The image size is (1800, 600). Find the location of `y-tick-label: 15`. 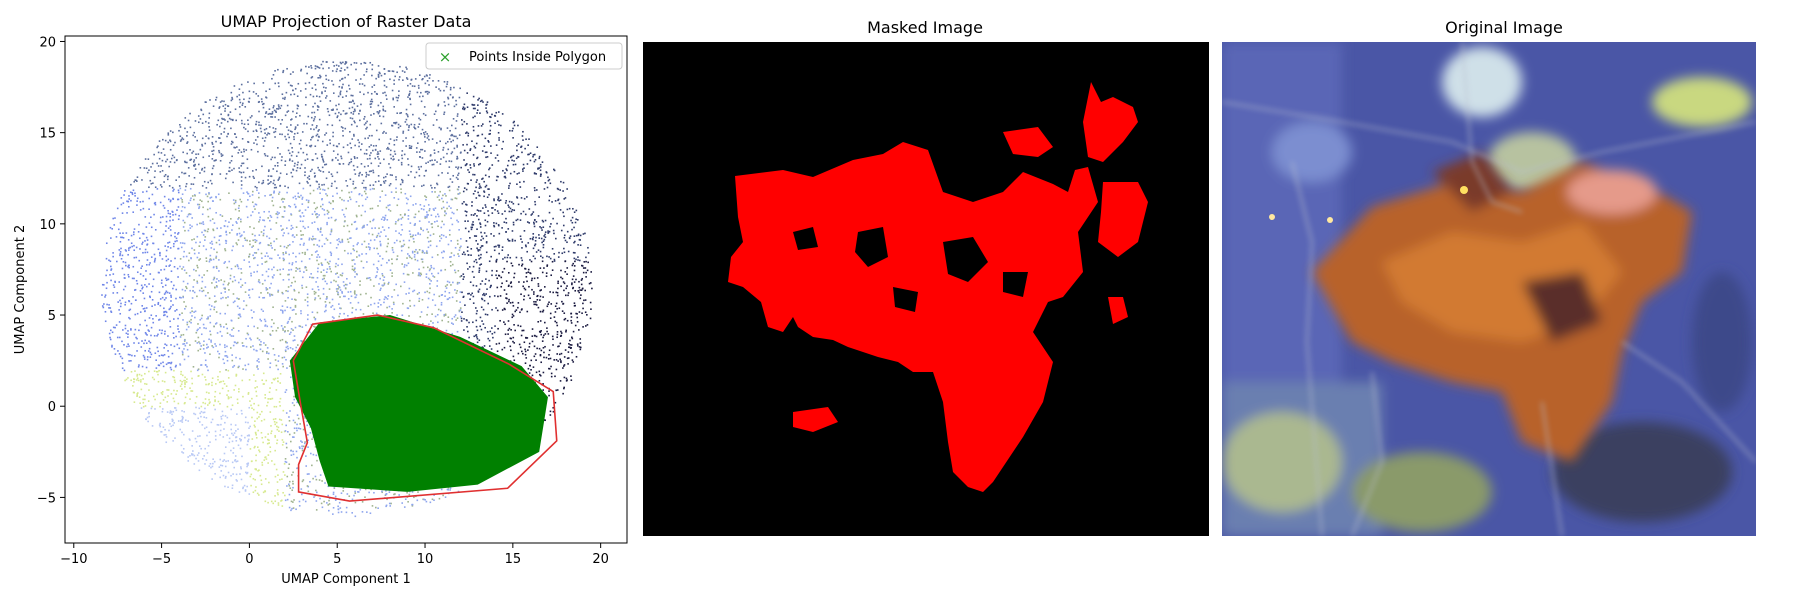

y-tick-label: 15 is located at coordinates (47, 134).